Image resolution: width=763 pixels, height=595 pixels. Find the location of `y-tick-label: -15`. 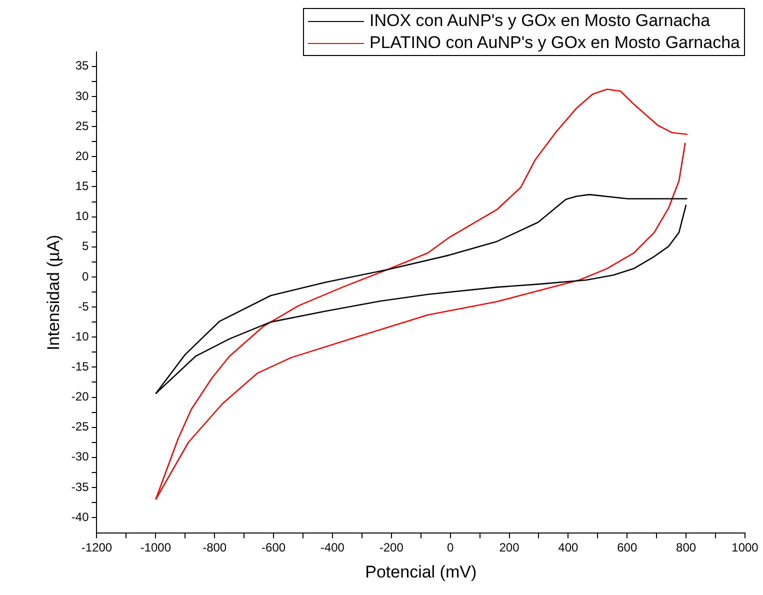

y-tick-label: -15 is located at coordinates (80, 367).